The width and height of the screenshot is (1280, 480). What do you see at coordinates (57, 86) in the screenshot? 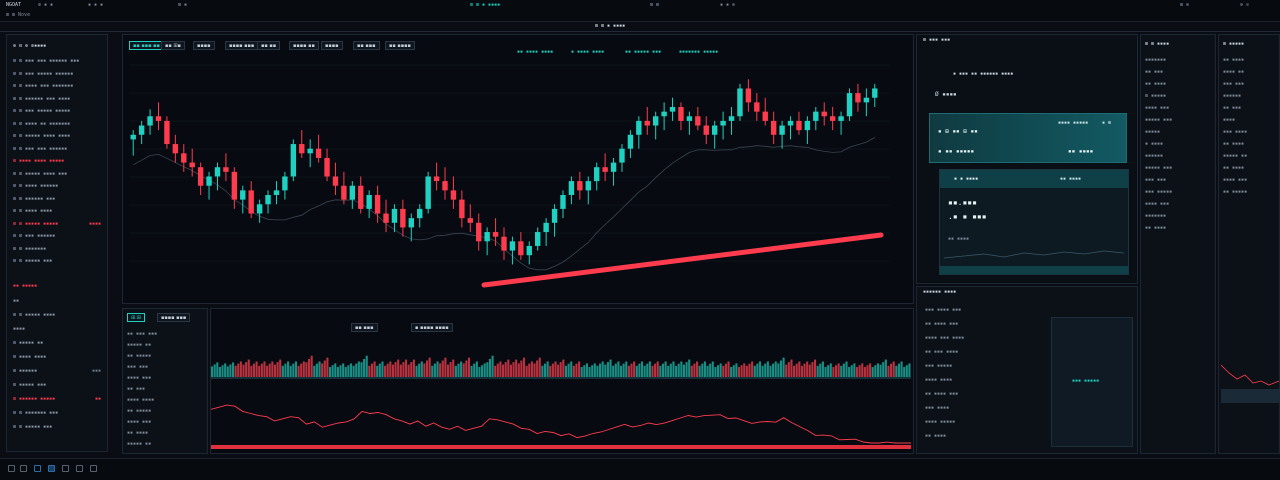
I see `watchlist-row: ⊞ ⊞ ▪▪▪▪ ▪▪▪ ▪▪▪▪▪▪▪` at bounding box center [57, 86].